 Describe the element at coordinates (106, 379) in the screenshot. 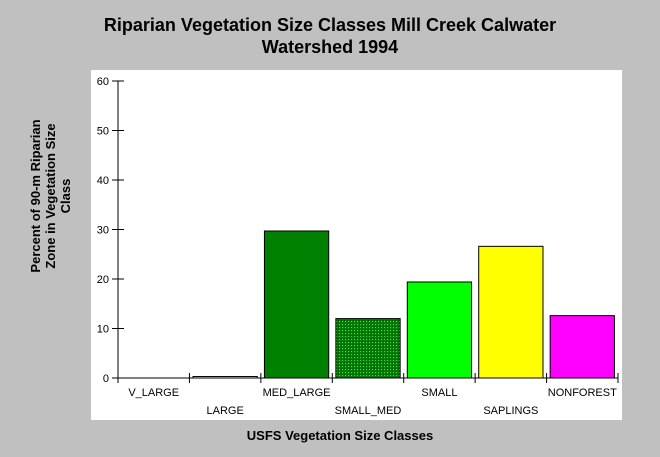

I see `y-tick-label: 0` at that location.